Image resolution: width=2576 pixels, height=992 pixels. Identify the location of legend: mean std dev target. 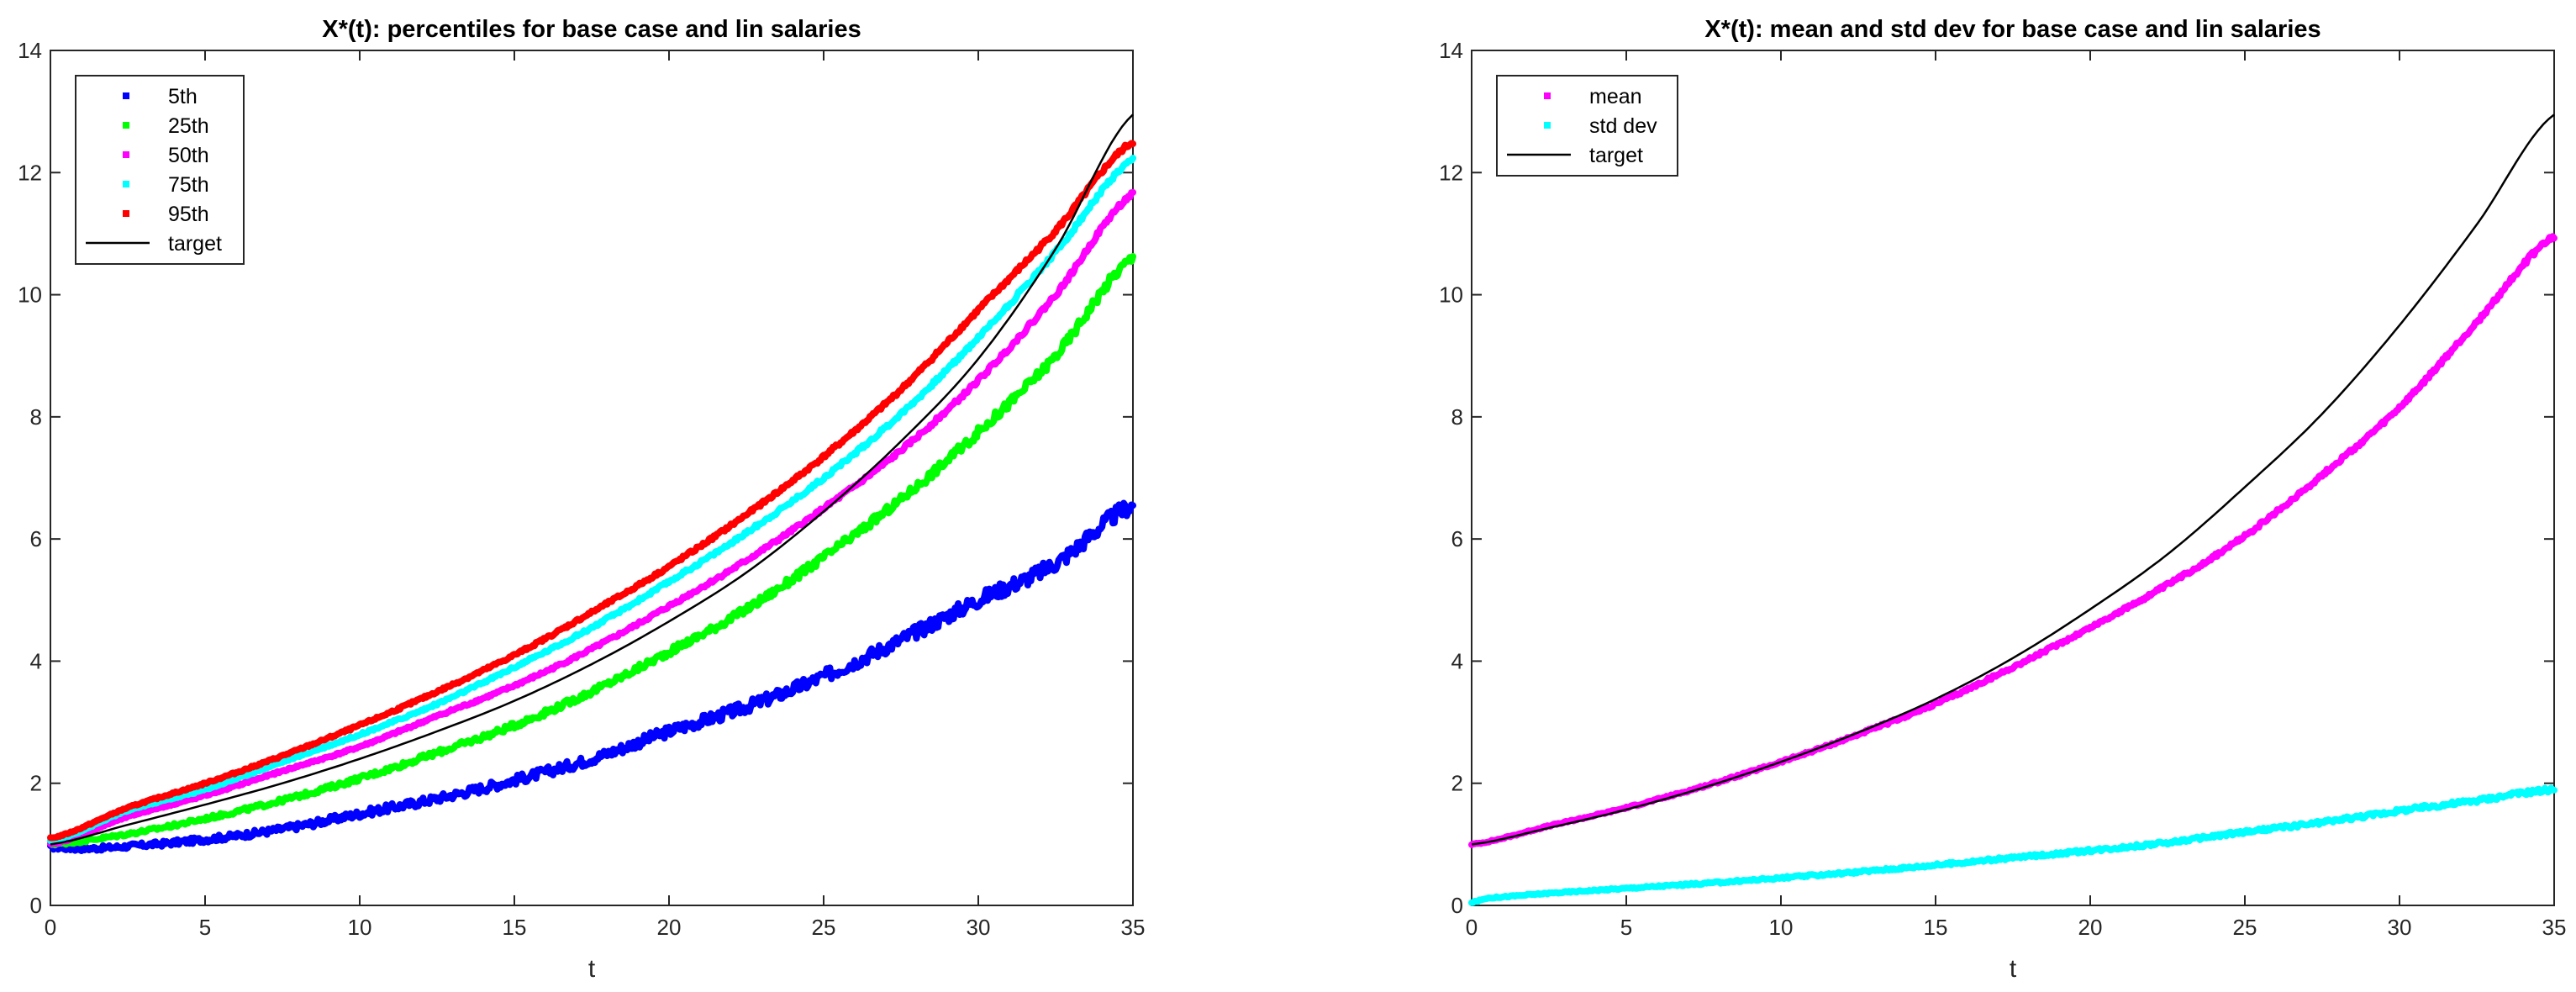
(1587, 126).